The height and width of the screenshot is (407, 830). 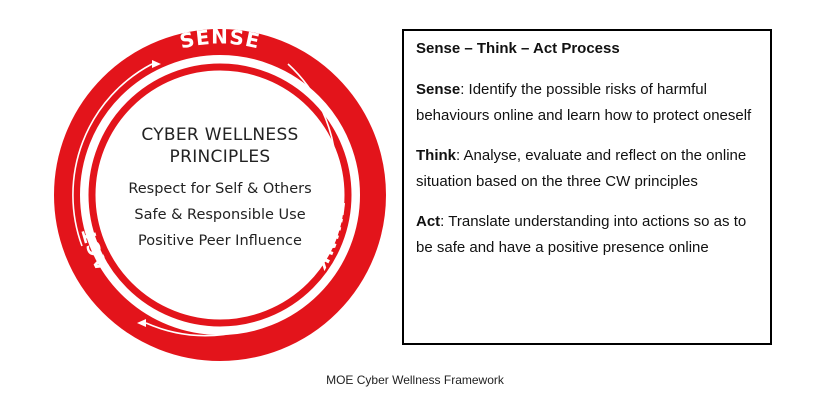 I want to click on arrowhead-sense-to-think, so click(x=336, y=173).